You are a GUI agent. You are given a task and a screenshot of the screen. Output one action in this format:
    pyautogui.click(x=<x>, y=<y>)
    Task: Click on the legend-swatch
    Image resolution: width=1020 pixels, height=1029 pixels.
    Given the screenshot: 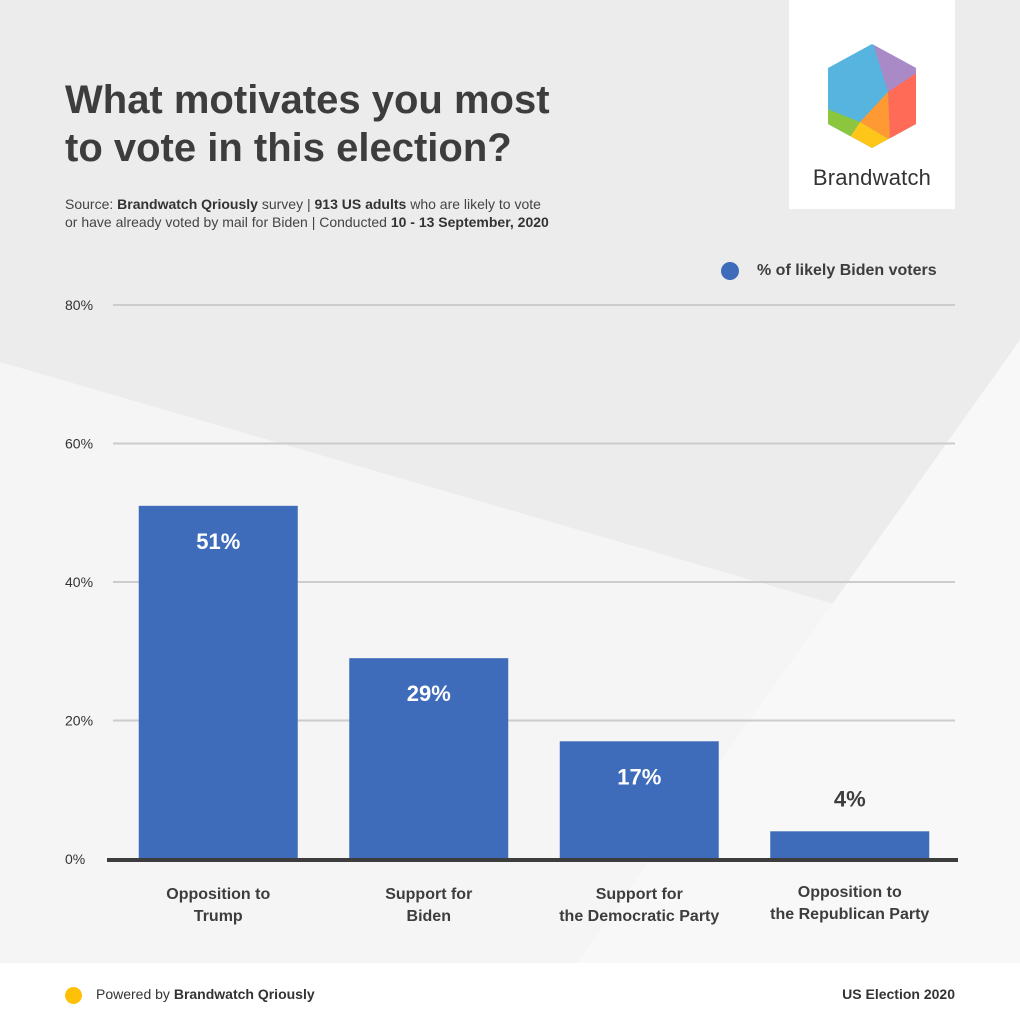 What is the action you would take?
    pyautogui.click(x=730, y=271)
    